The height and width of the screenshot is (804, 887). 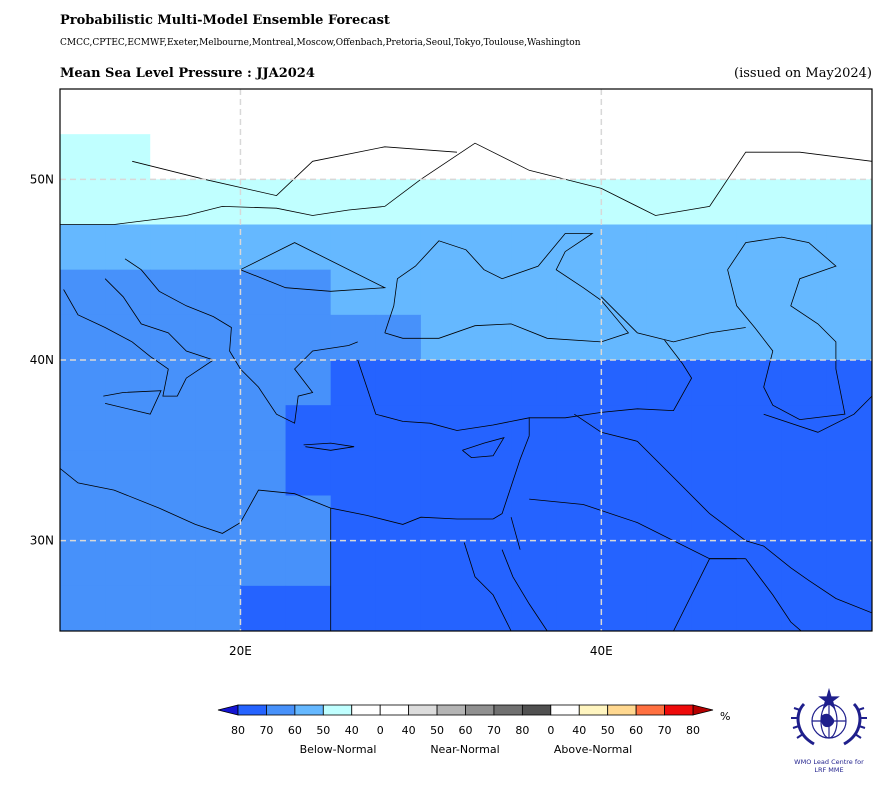 I want to click on lat-tick-label: 40N, so click(x=42, y=360).